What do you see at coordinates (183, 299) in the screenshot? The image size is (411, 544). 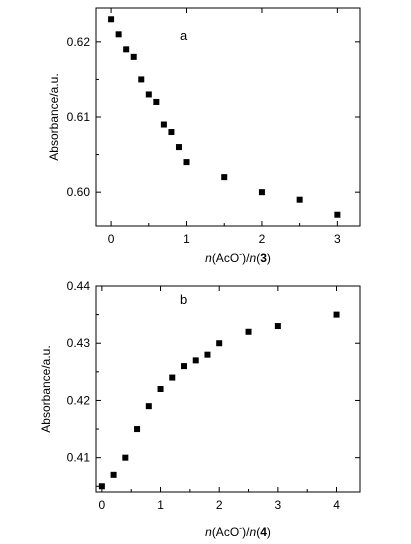 I see `panel-label: b` at bounding box center [183, 299].